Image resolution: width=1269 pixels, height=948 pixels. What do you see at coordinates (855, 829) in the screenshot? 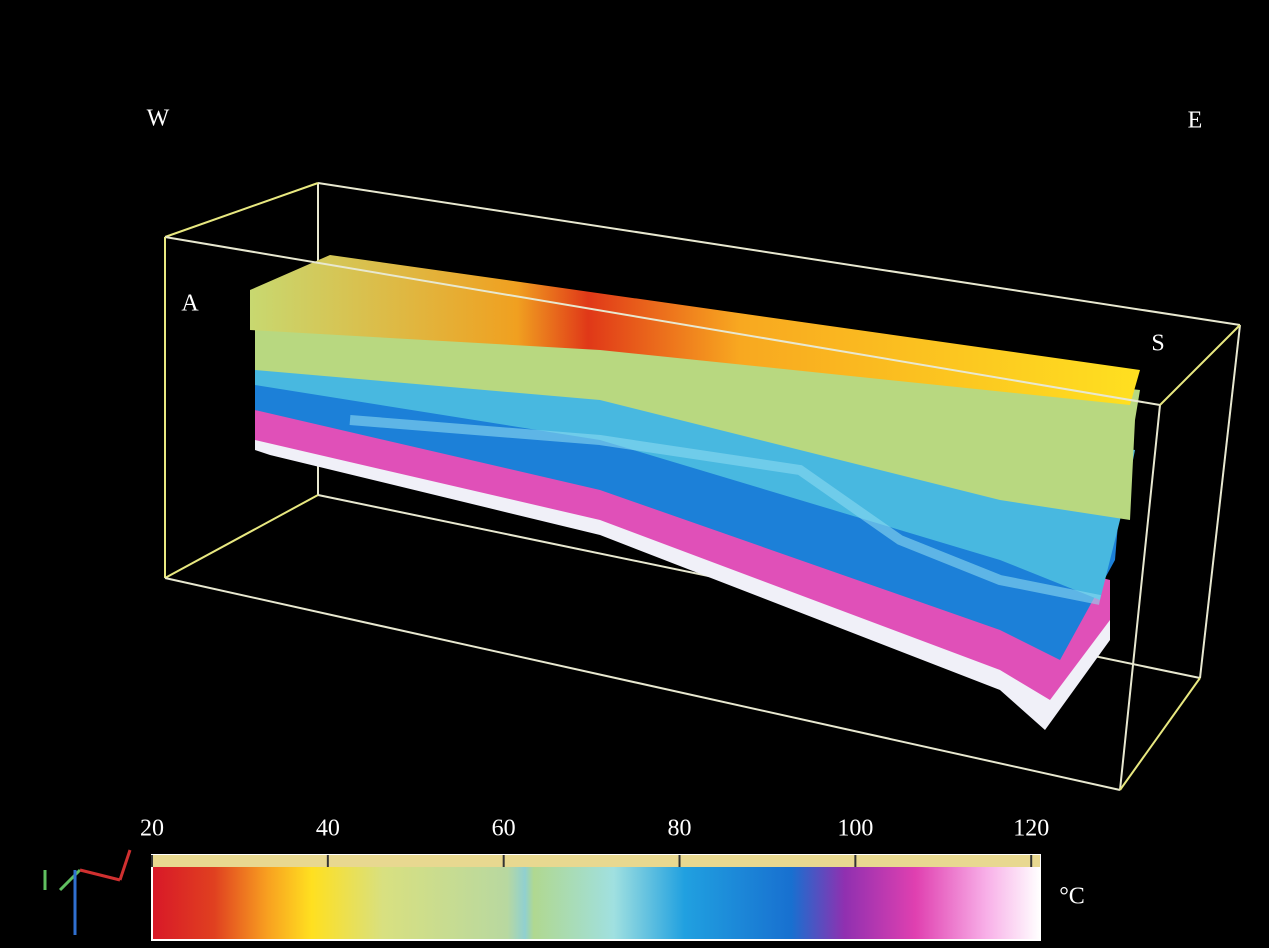
I see `colorbar-tick-label: 100` at bounding box center [855, 829].